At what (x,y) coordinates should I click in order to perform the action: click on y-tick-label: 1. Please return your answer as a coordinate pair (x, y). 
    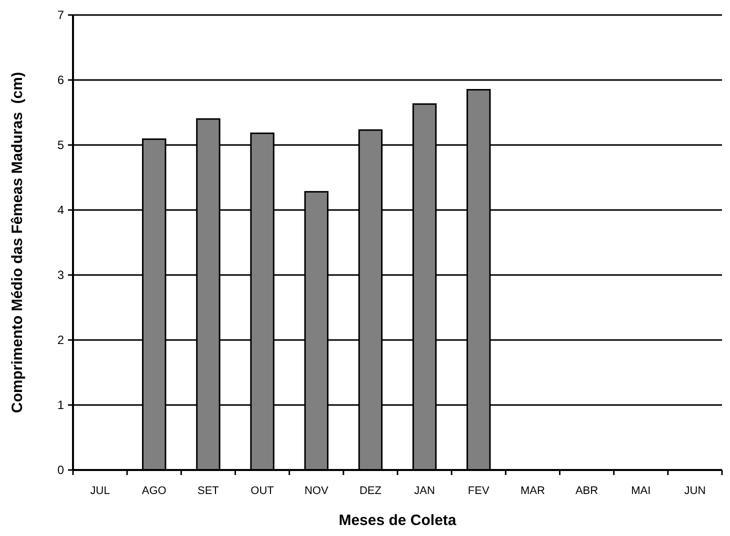
    Looking at the image, I should click on (60, 405).